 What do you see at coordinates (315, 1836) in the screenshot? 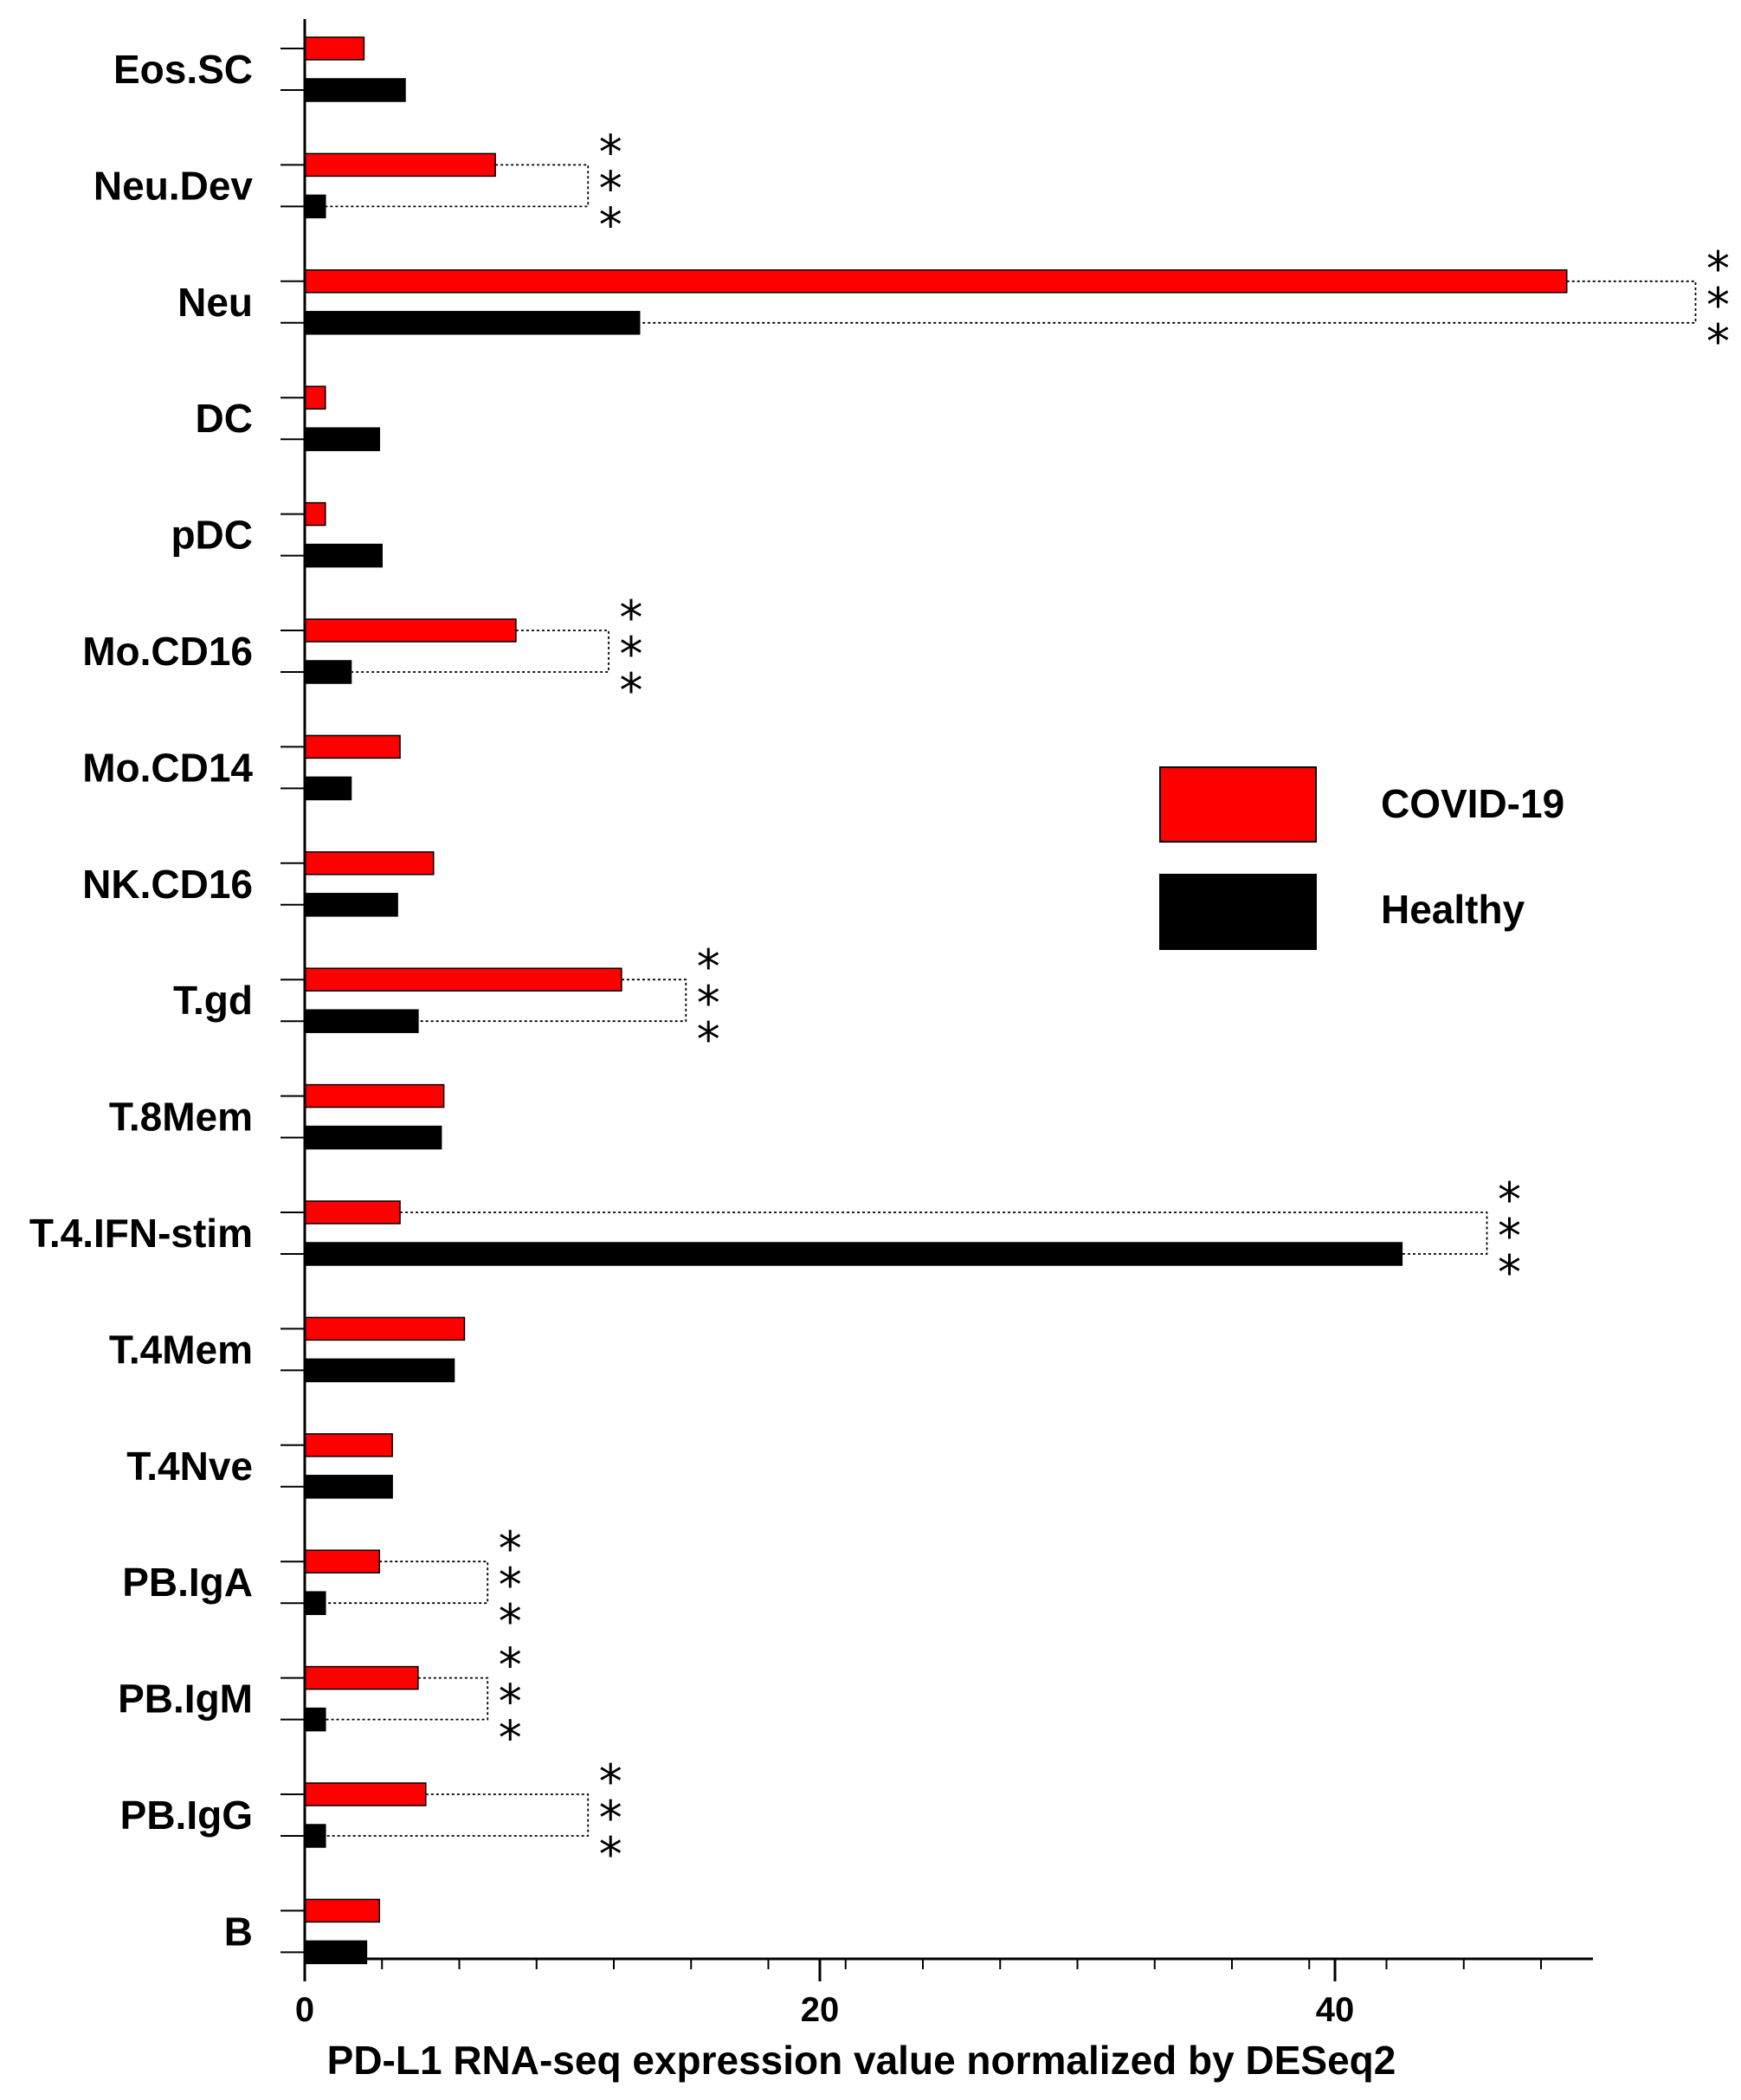
I see `bar-pb-igg-healthy` at bounding box center [315, 1836].